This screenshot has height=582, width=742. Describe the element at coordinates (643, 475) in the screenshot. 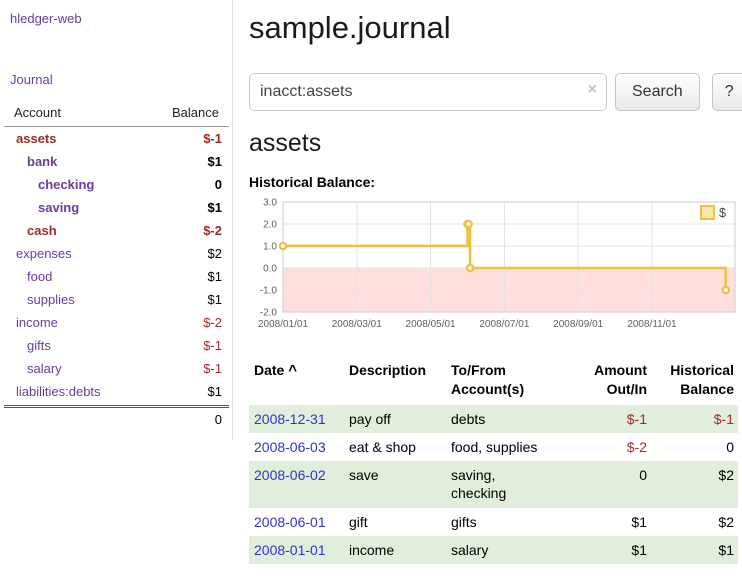

I see `cell-amount: 0` at that location.